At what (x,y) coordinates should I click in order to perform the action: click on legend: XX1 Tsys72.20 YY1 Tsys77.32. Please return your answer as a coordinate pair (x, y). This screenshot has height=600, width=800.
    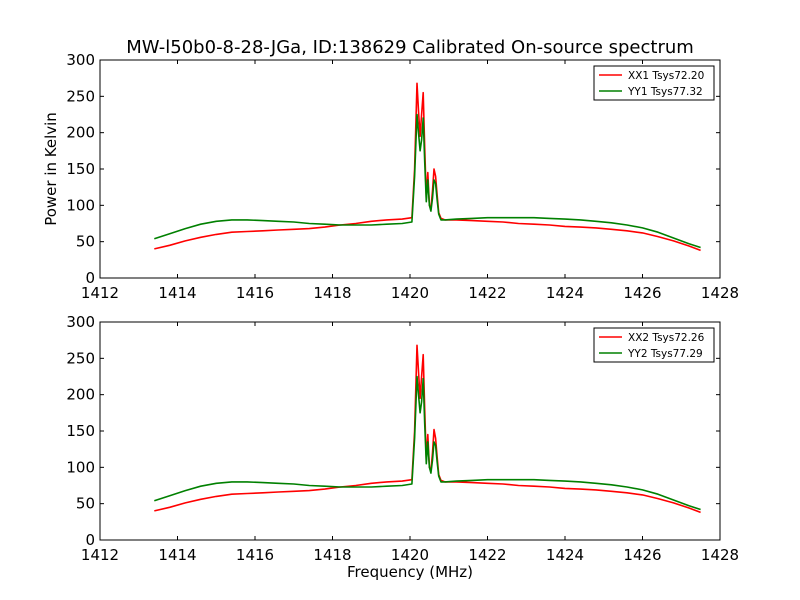
    Looking at the image, I should click on (654, 83).